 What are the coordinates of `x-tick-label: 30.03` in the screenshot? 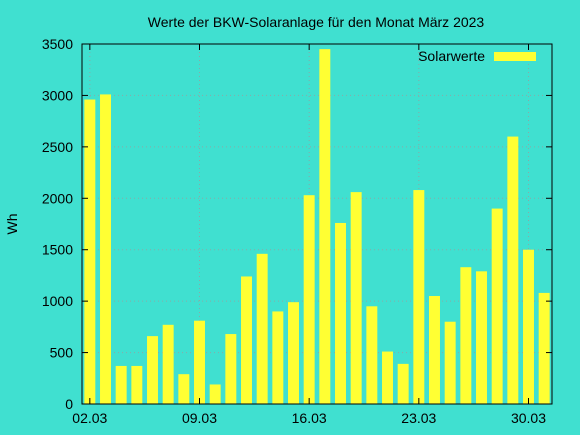 It's located at (528, 418).